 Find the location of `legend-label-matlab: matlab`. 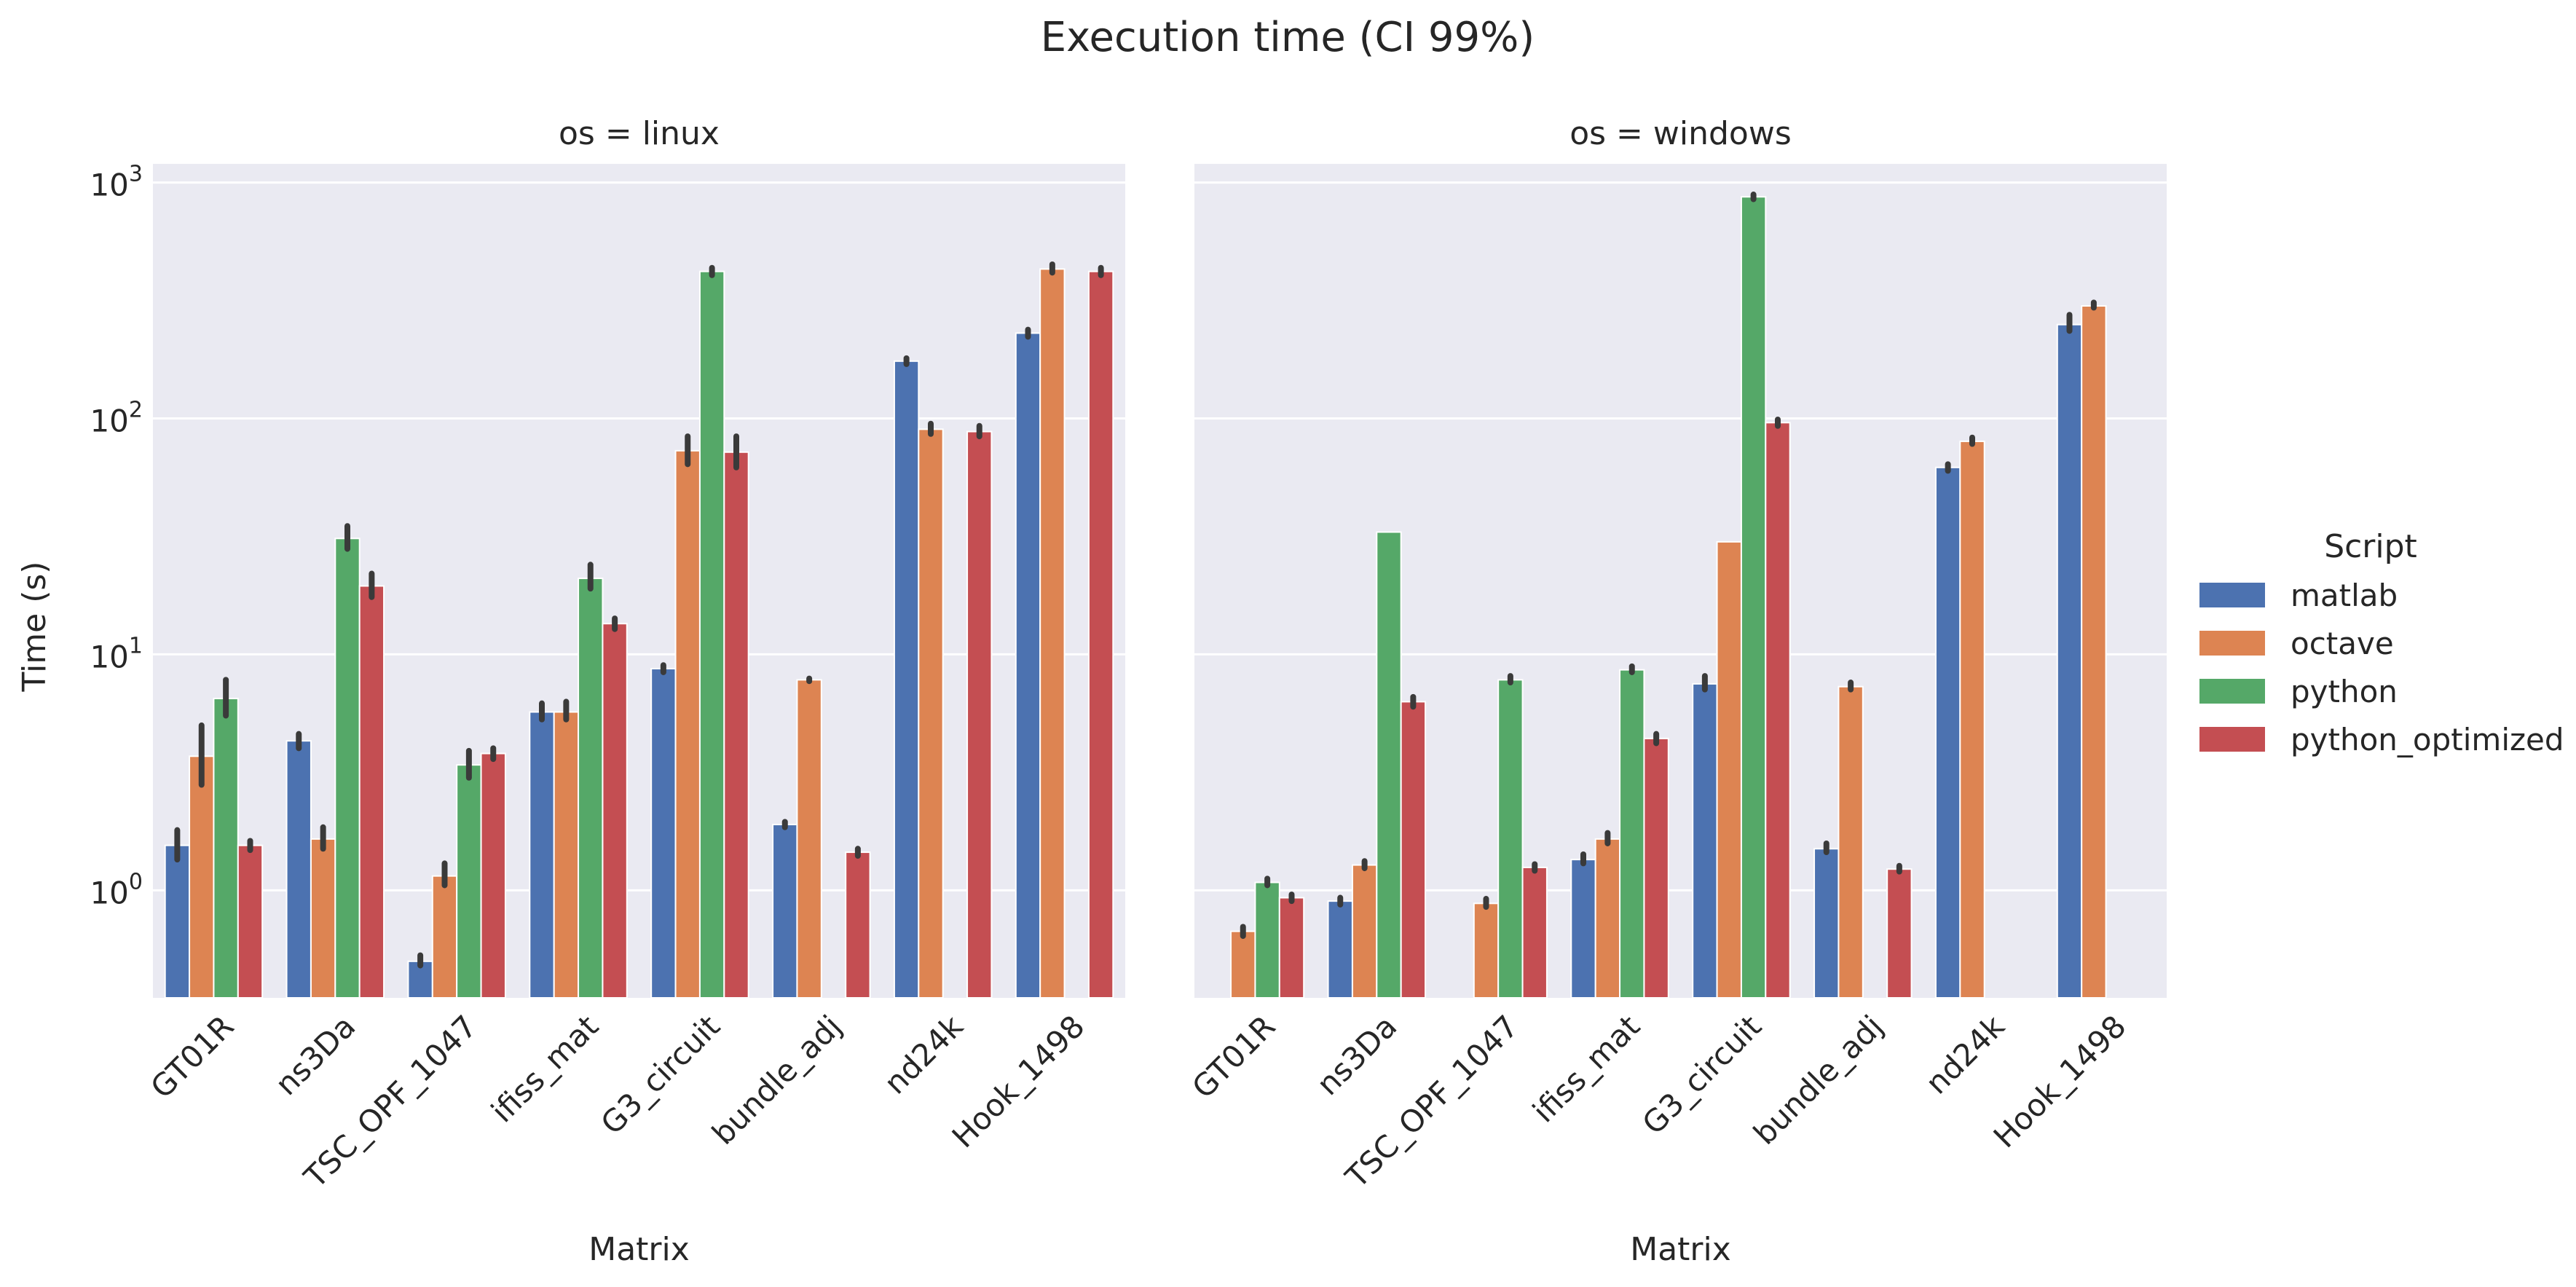

legend-label-matlab: matlab is located at coordinates (2344, 595).